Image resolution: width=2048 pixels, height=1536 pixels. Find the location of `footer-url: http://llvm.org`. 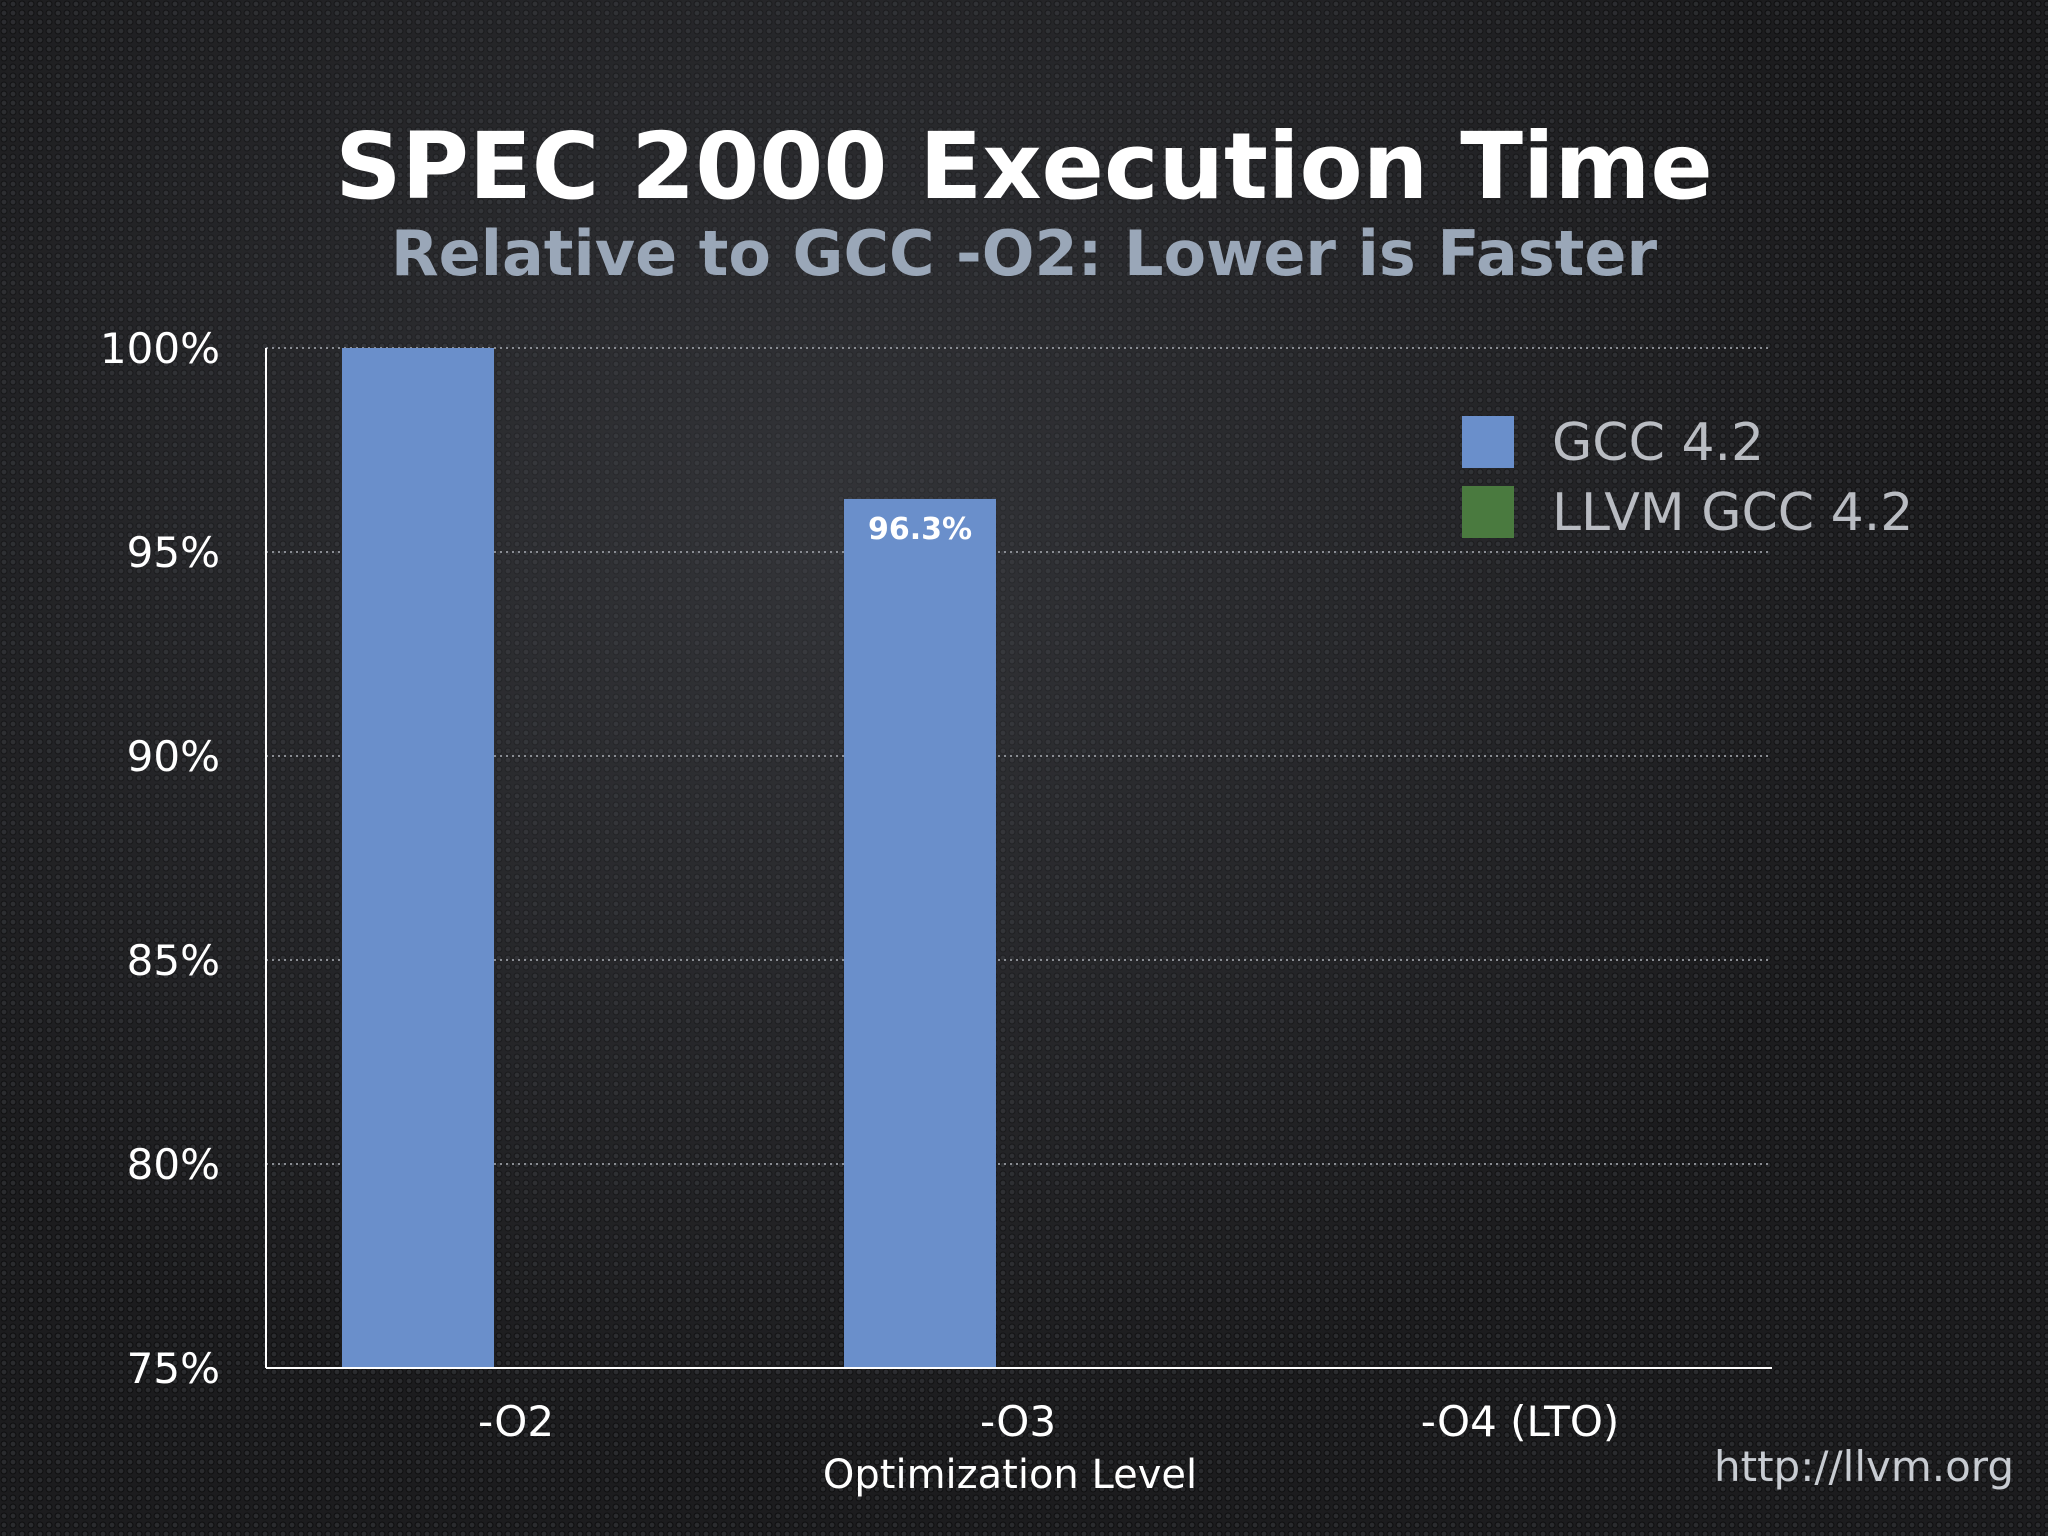

footer-url: http://llvm.org is located at coordinates (1863, 1466).